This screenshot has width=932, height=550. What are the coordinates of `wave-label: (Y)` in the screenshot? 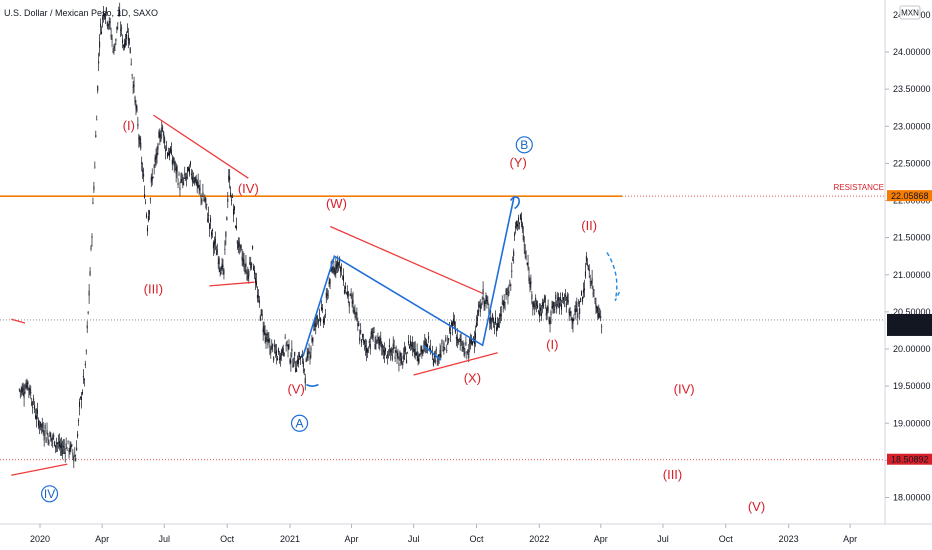 It's located at (517, 162).